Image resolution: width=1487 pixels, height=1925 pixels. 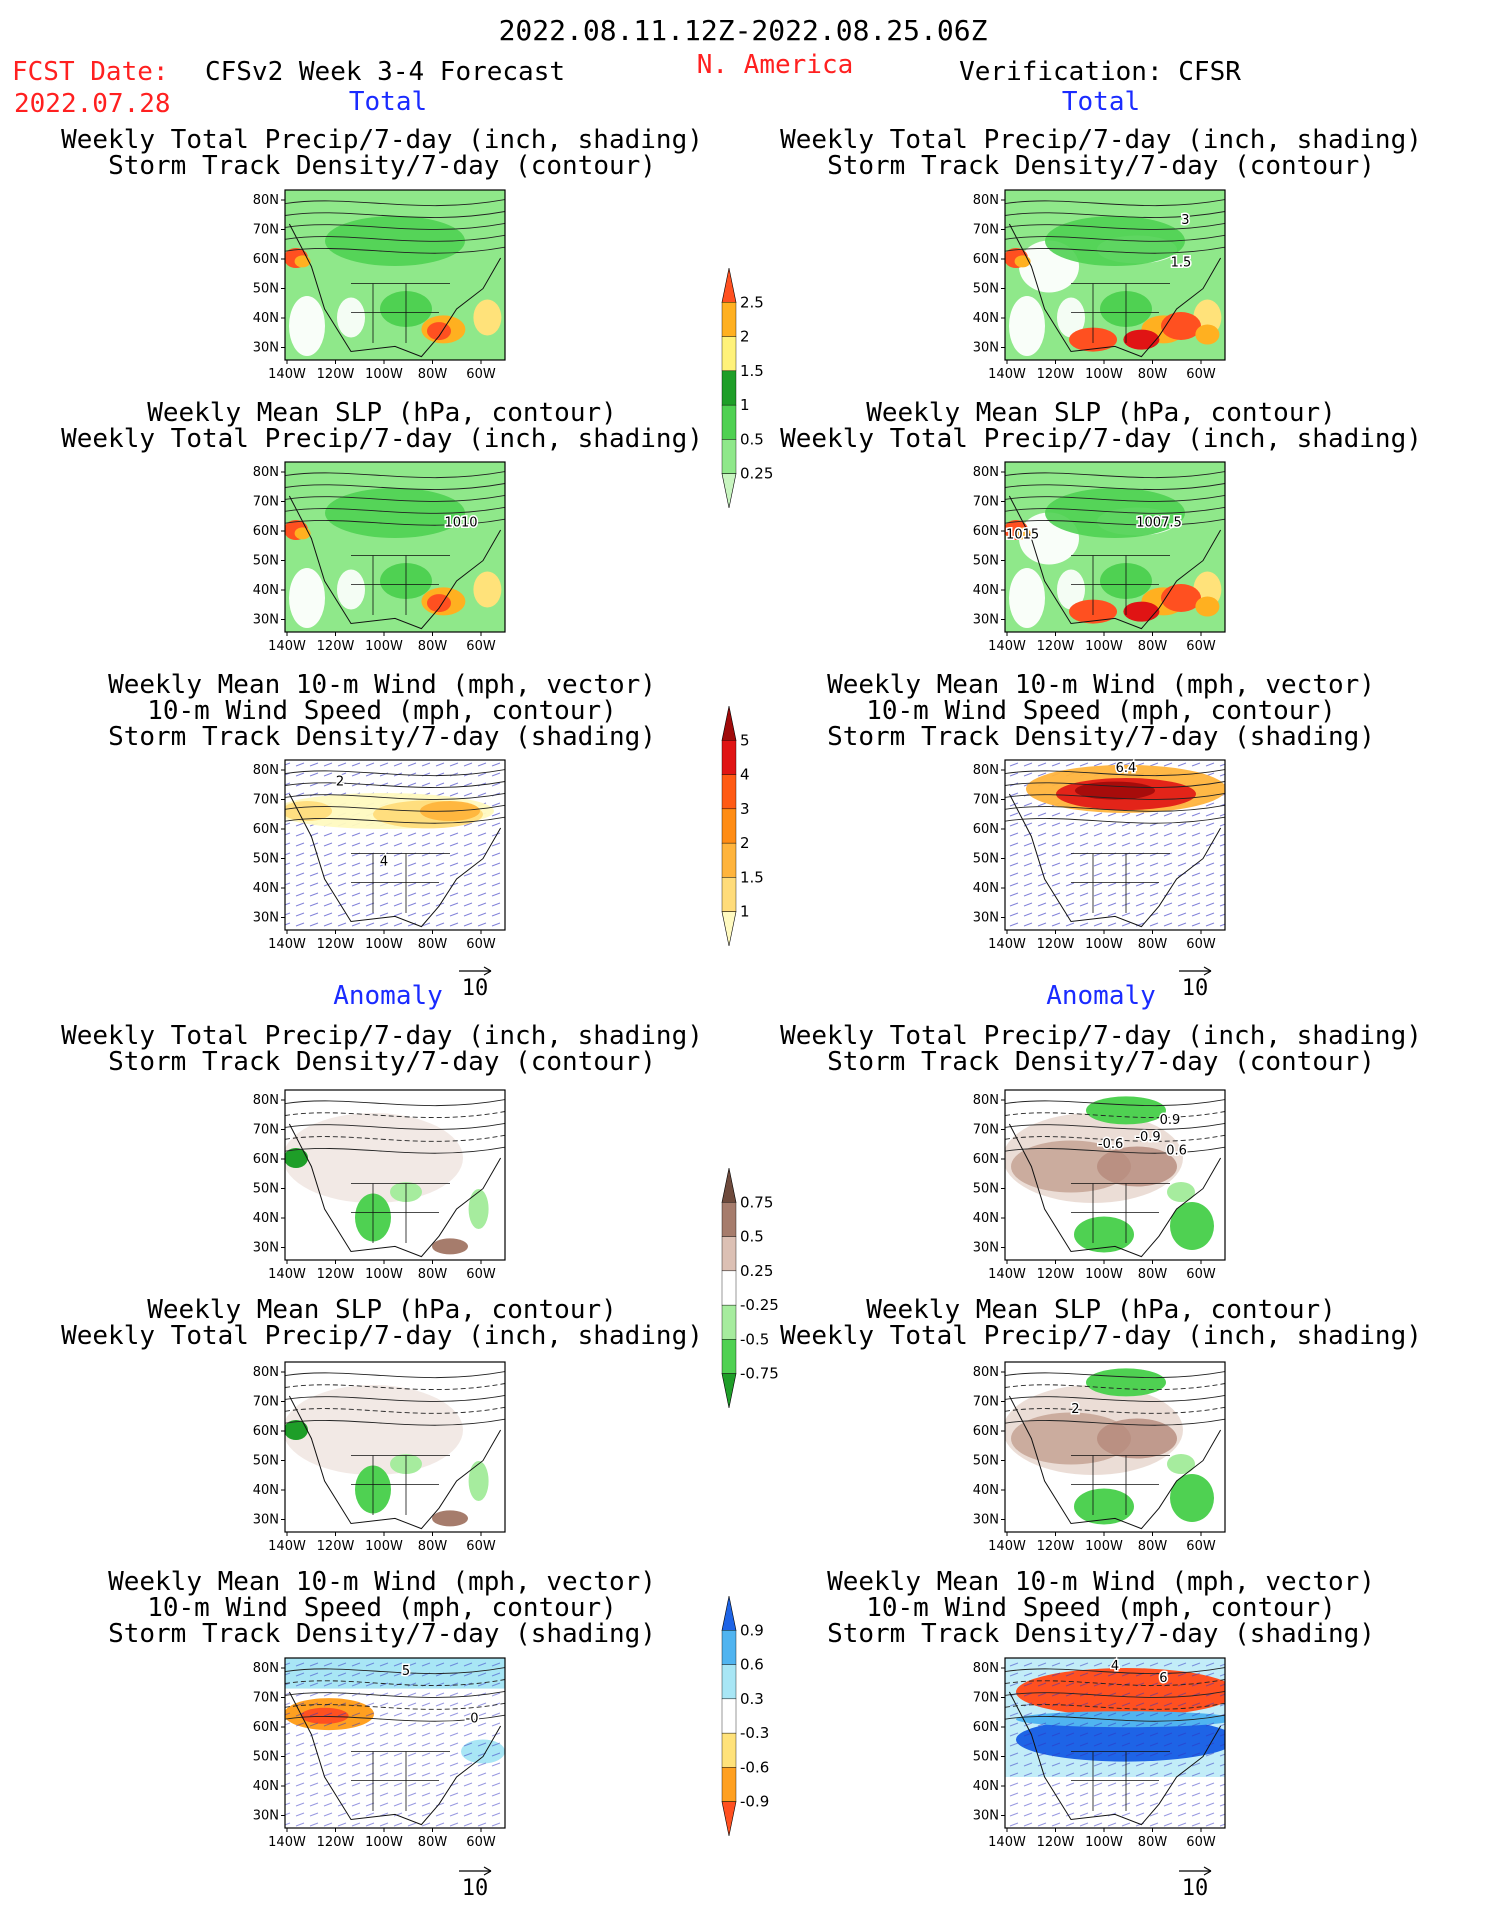 What do you see at coordinates (1099, 1457) in the screenshot?
I see `map-panel-9: 80N 70N 60N 50N 40N 30N 140W 120W 100W 80W 60W 2` at bounding box center [1099, 1457].